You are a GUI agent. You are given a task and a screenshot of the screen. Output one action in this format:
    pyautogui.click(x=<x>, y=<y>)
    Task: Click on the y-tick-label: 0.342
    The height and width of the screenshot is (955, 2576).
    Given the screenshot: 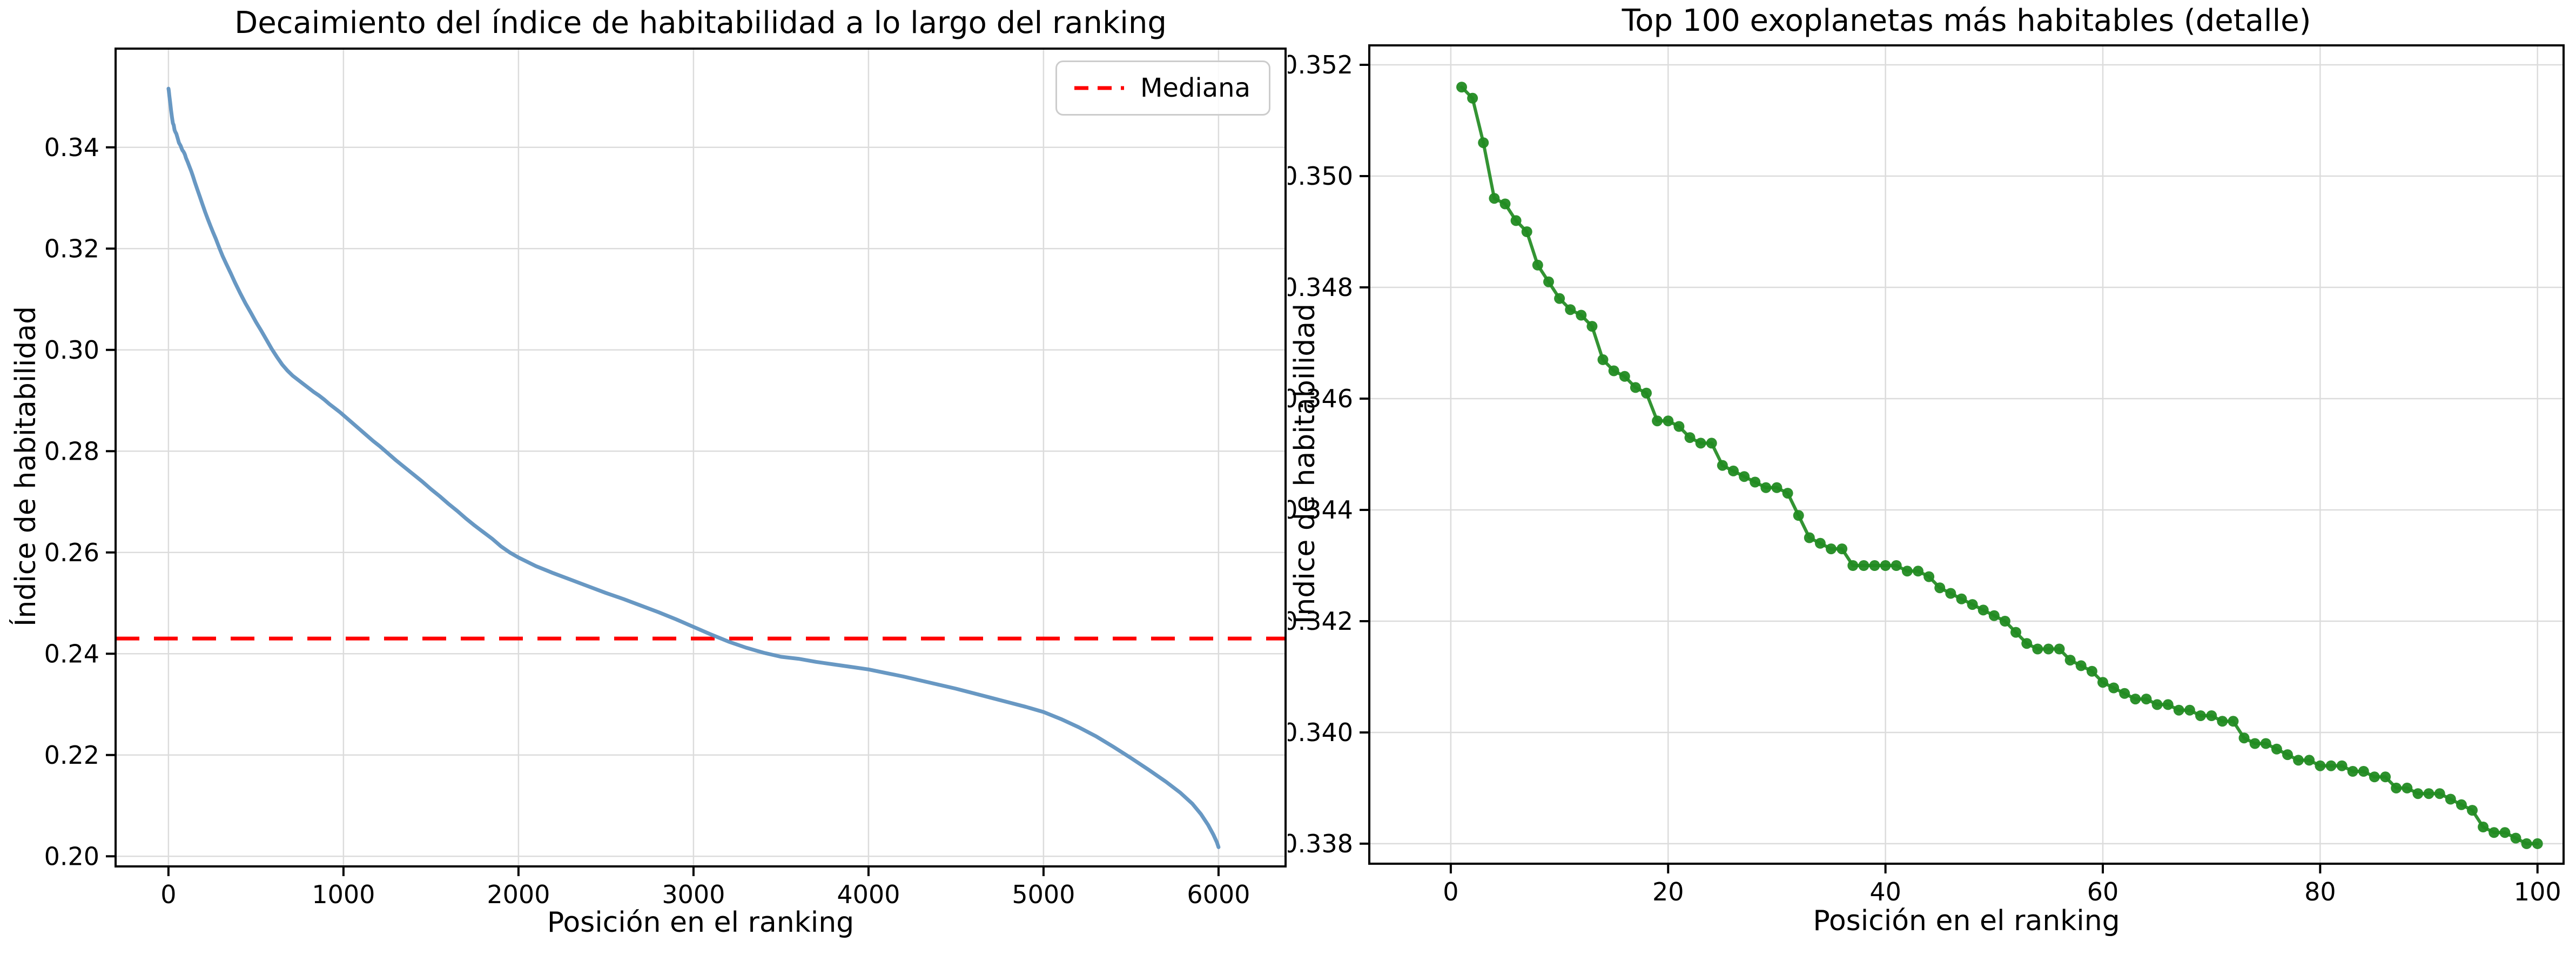 What is the action you would take?
    pyautogui.click(x=1320, y=621)
    